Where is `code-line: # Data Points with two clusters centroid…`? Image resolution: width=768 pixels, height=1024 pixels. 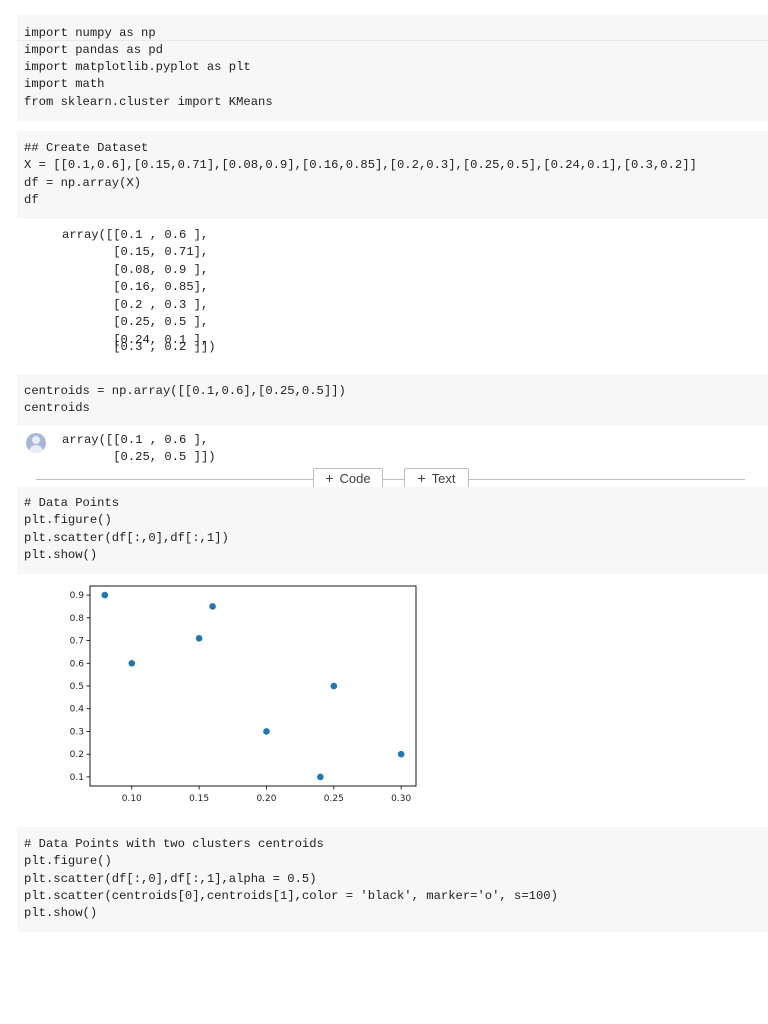
code-line: # Data Points with two clusters centroid… is located at coordinates (174, 844).